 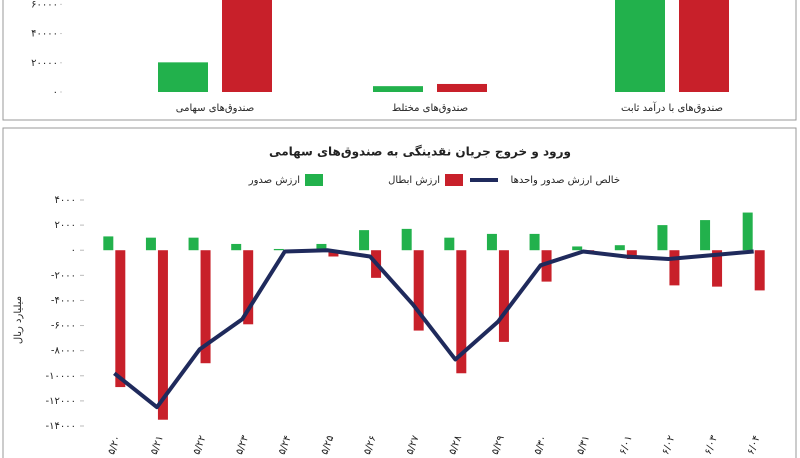 What do you see at coordinates (672, 107) in the screenshot?
I see `x-tick-label: صندوق‌های با درآمد ثابت` at bounding box center [672, 107].